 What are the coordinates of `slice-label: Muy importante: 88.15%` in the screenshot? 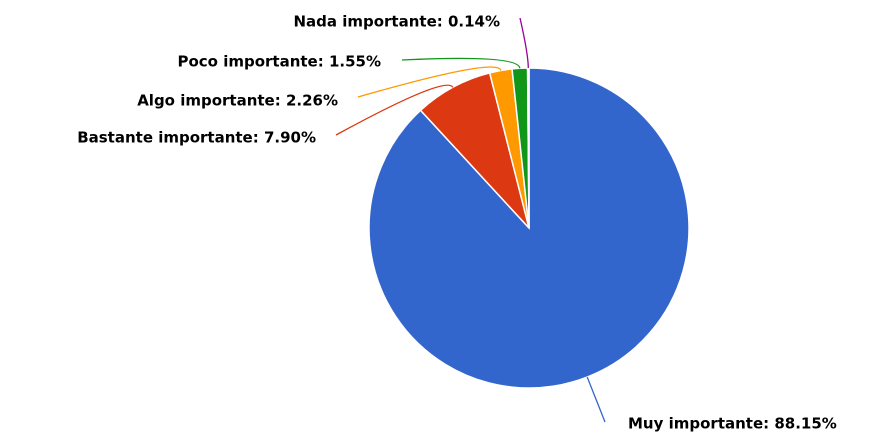 It's located at (732, 424).